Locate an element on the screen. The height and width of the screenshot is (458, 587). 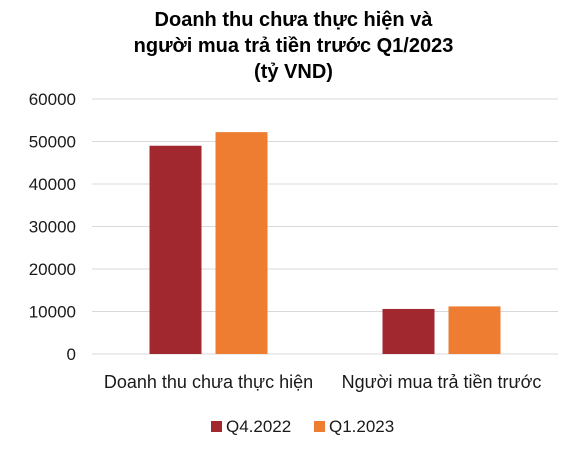
y-tick-label: 0 is located at coordinates (71, 354).